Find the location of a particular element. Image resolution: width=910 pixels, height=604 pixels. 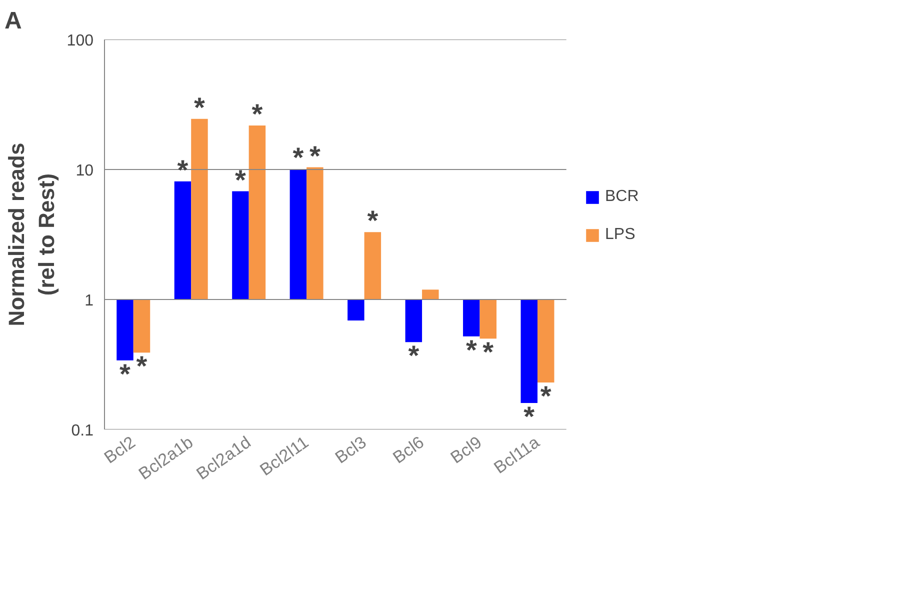

x-tick-label: Bcl6 is located at coordinates (408, 450).